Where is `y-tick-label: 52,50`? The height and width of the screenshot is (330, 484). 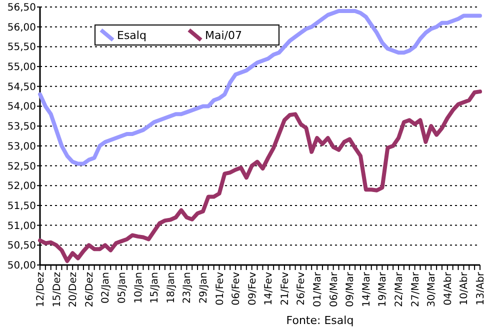 y-tick-label: 52,50 is located at coordinates (21, 166).